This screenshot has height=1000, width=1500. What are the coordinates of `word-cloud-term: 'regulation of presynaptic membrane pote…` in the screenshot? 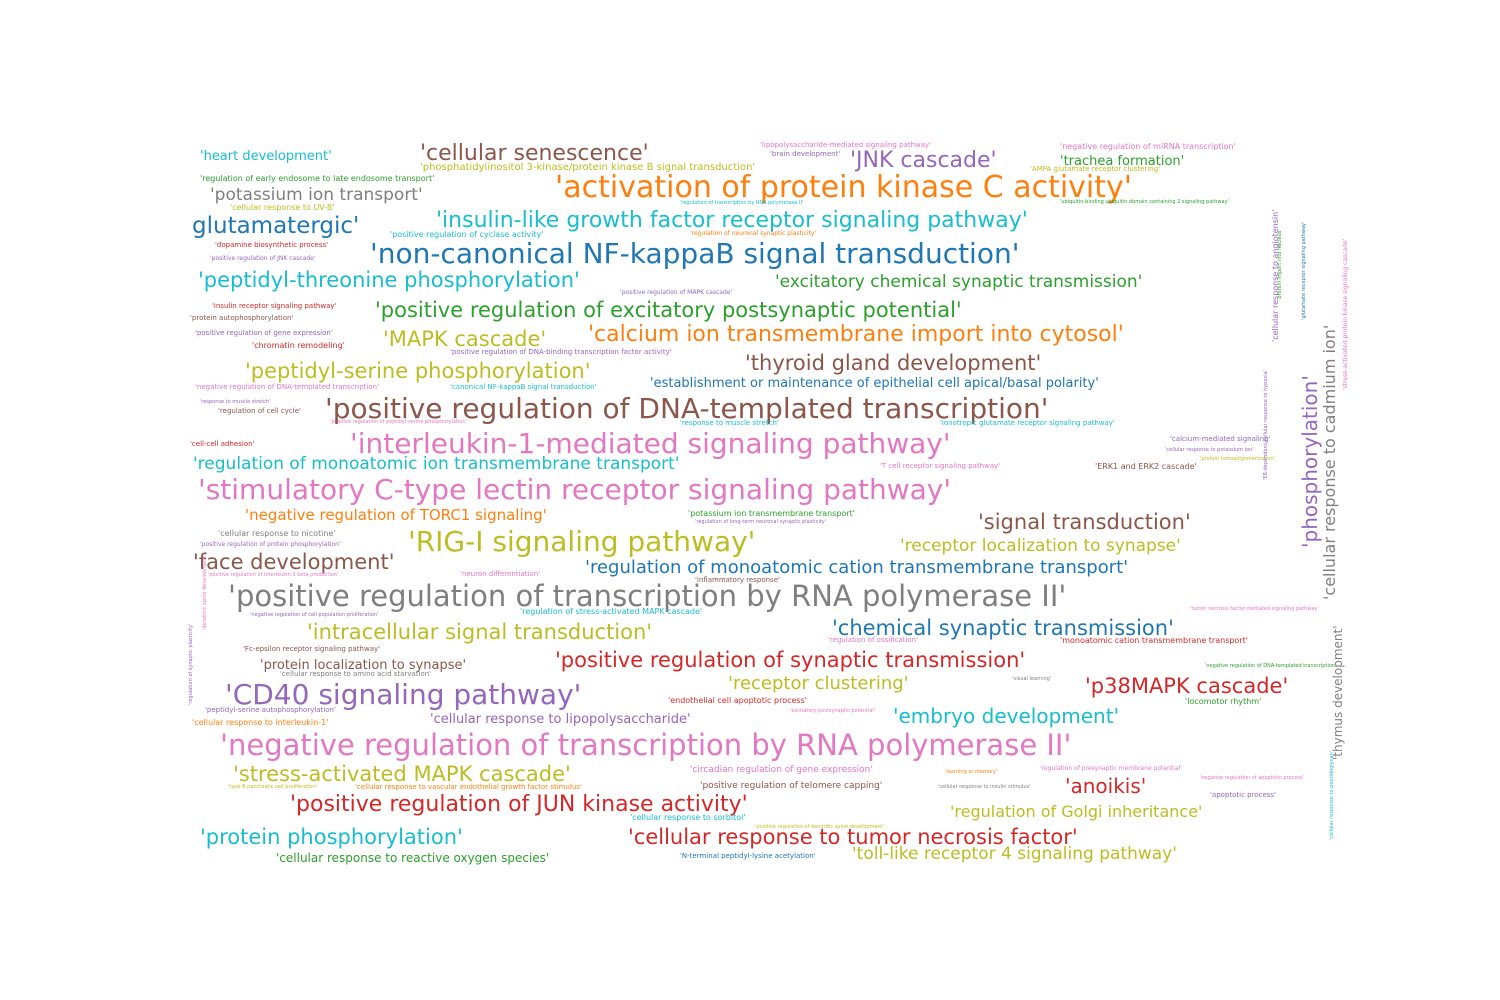 It's located at (1111, 768).